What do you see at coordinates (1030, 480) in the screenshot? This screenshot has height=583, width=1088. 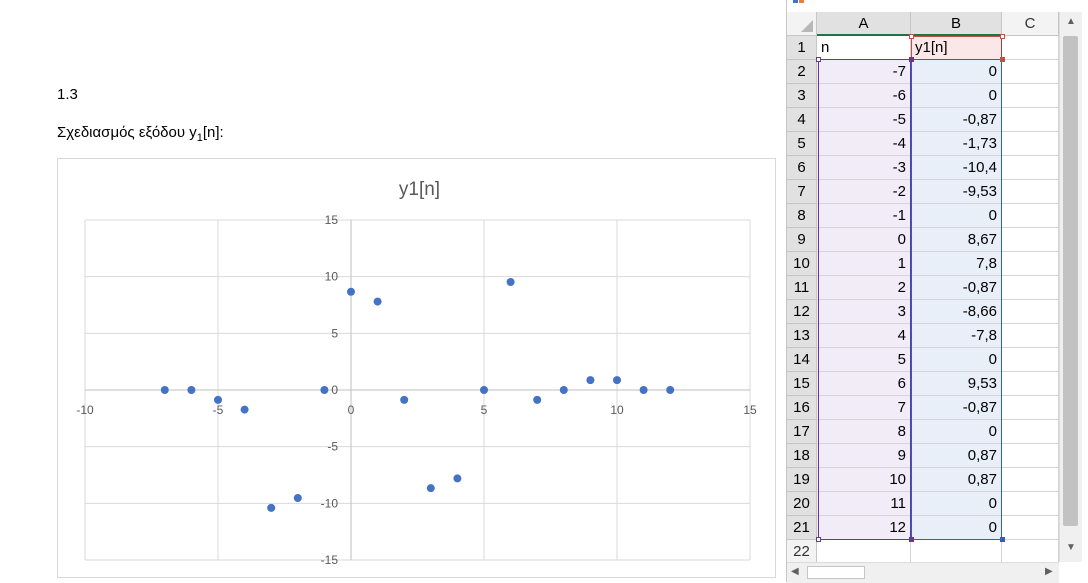 I see `cell-c19` at bounding box center [1030, 480].